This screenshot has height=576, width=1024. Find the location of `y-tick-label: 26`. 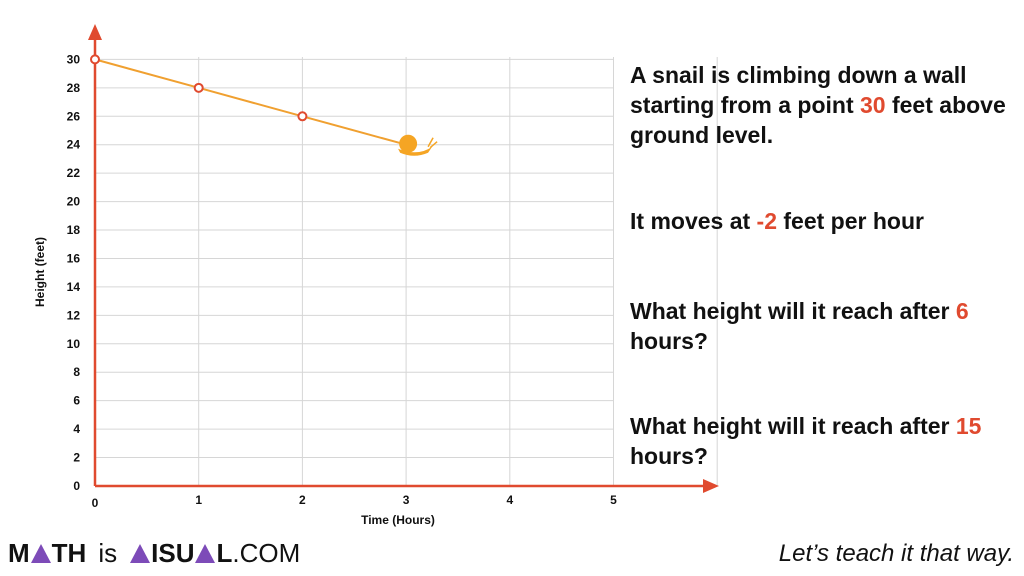

y-tick-label: 26 is located at coordinates (74, 116).